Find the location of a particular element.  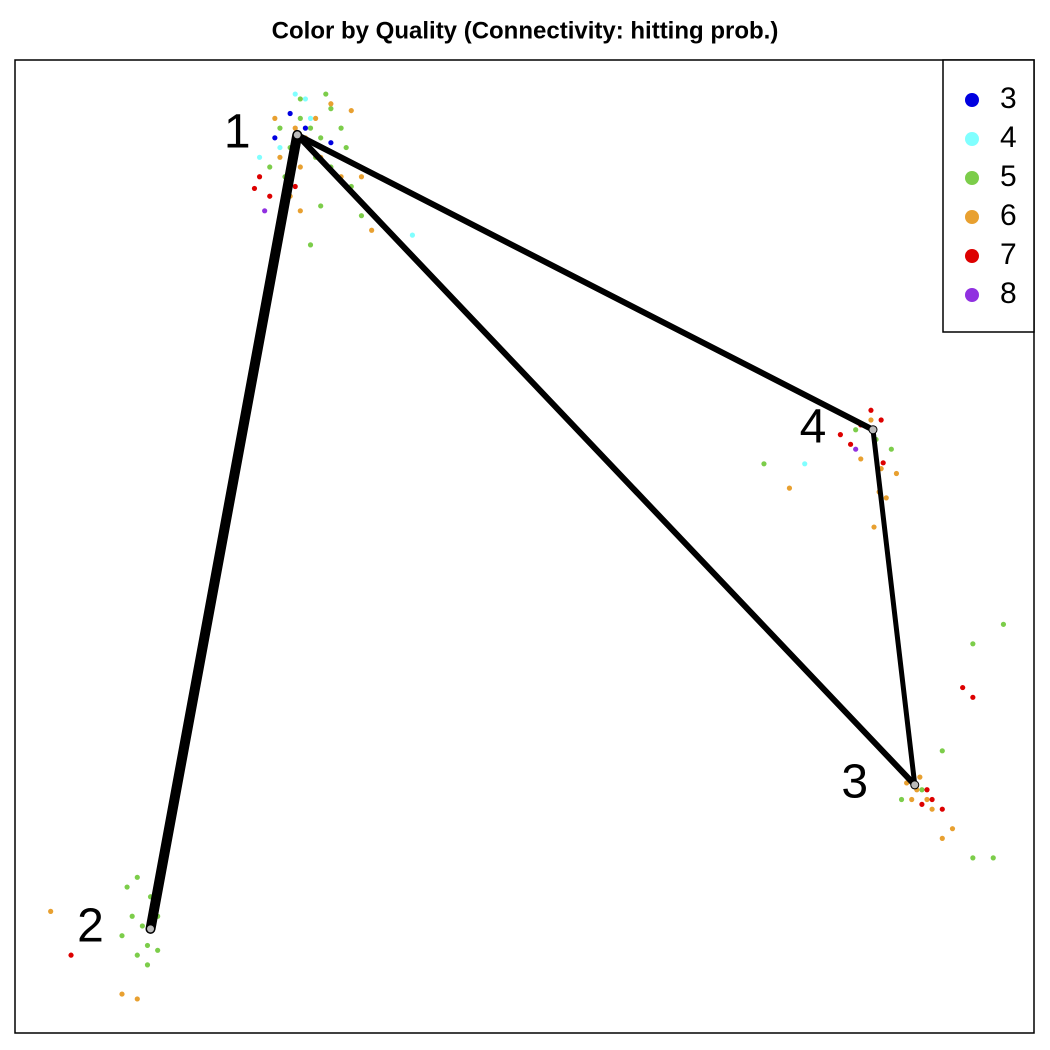

legend-label: 6 is located at coordinates (1008, 215).